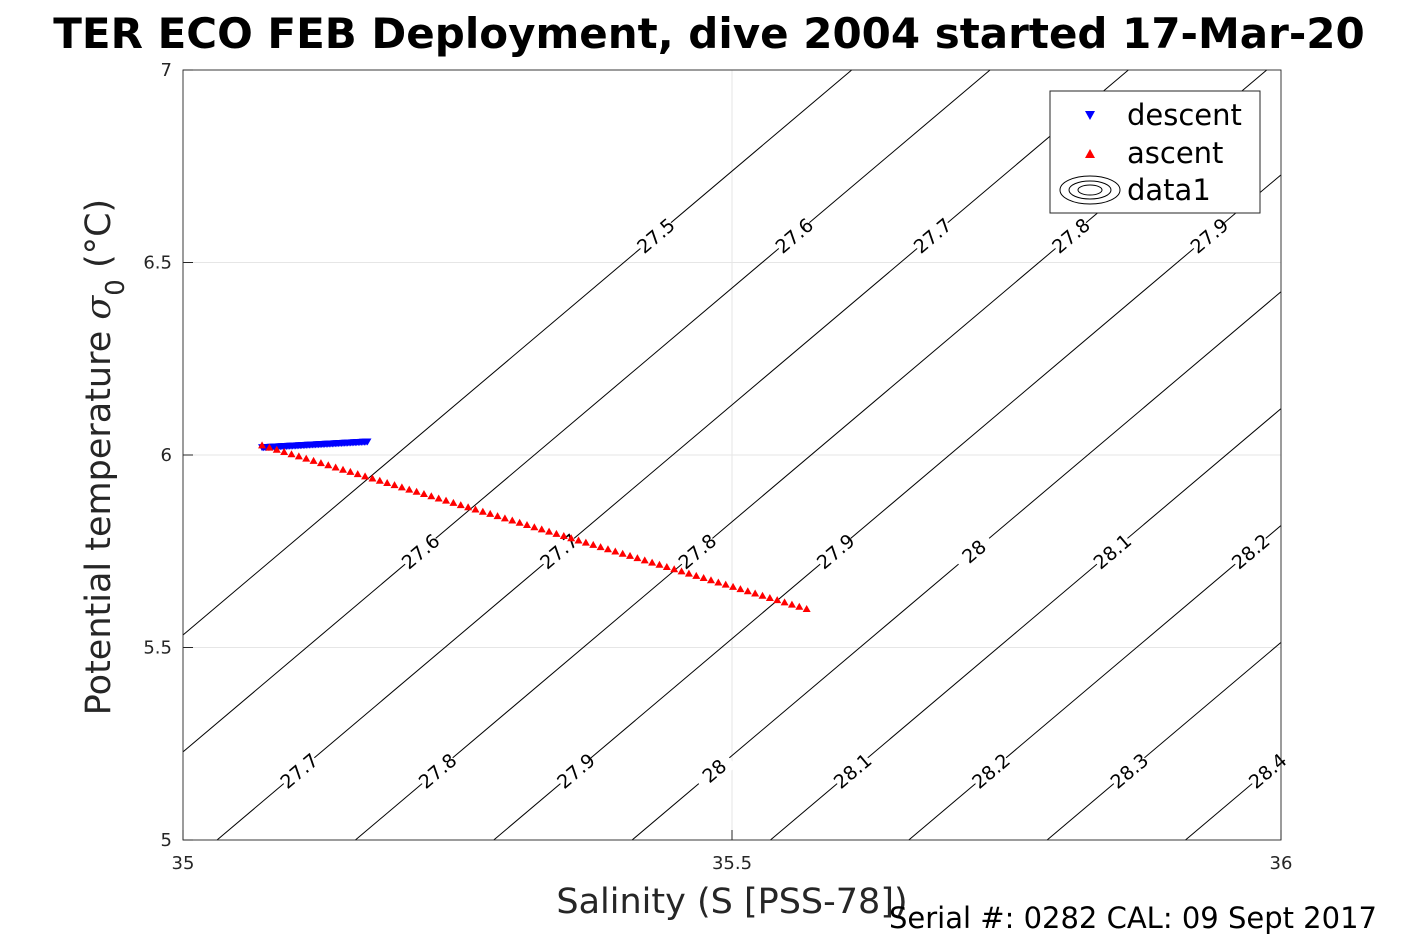 The height and width of the screenshot is (945, 1417). I want to click on ascent-series, so click(534, 526).